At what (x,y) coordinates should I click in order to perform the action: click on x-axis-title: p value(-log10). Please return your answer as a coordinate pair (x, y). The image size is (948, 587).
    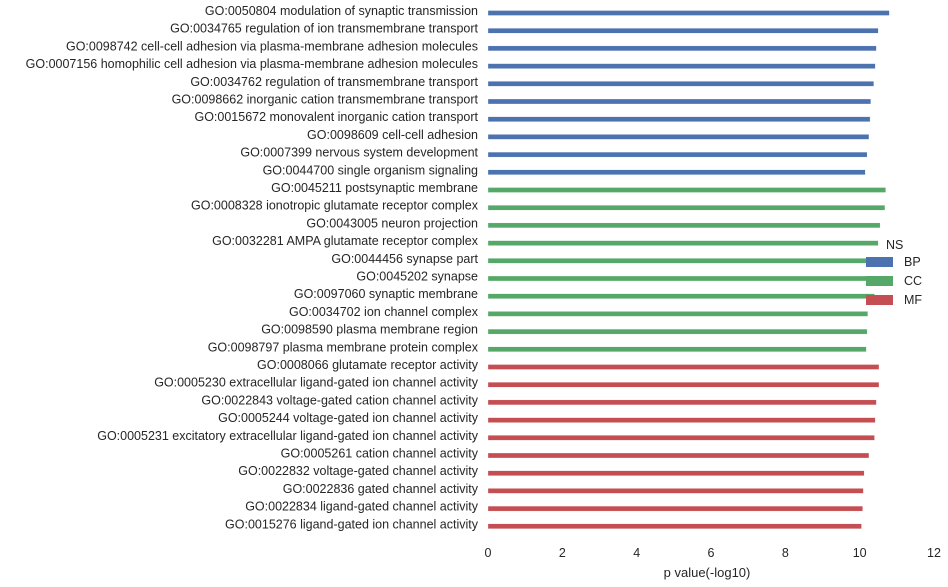
    Looking at the image, I should click on (707, 572).